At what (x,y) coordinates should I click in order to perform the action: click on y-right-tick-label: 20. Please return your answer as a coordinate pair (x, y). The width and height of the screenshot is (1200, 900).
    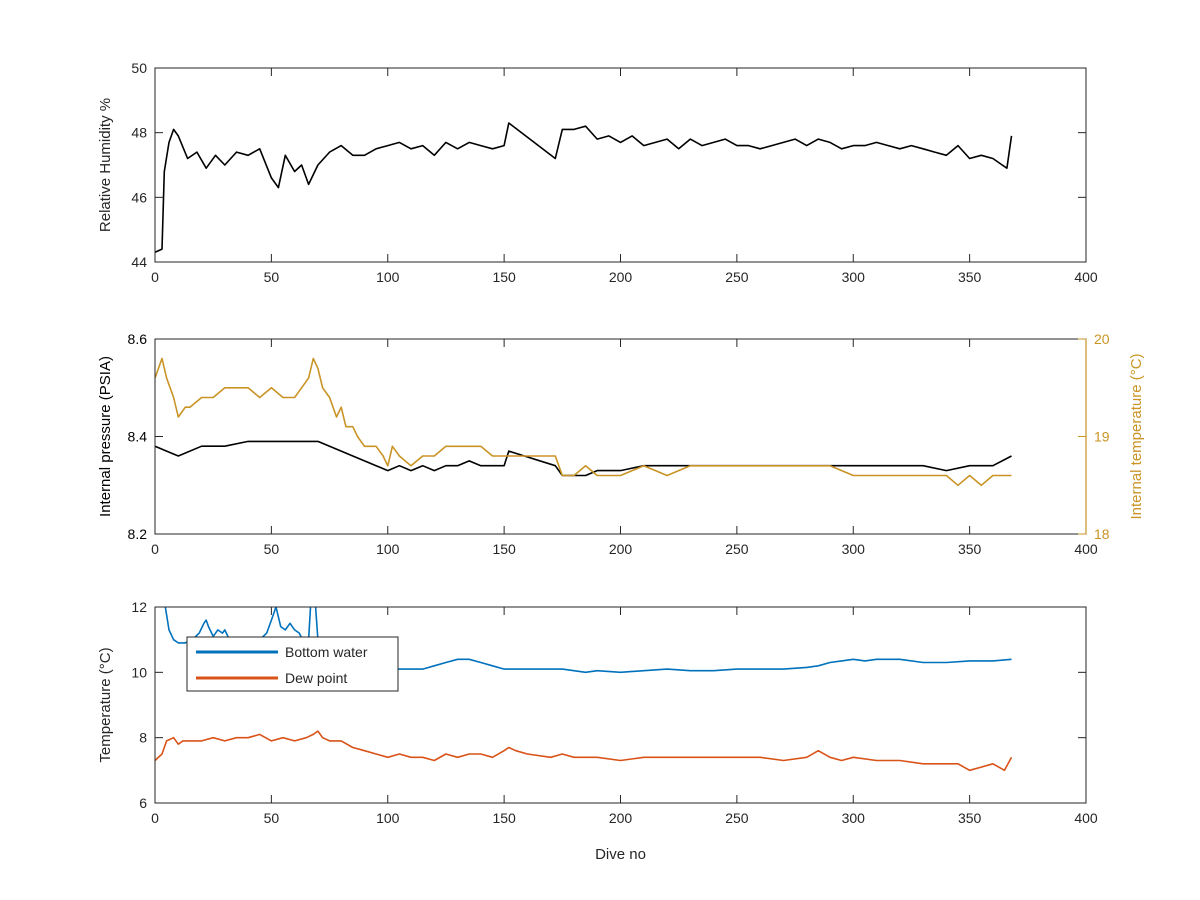
    Looking at the image, I should click on (1102, 339).